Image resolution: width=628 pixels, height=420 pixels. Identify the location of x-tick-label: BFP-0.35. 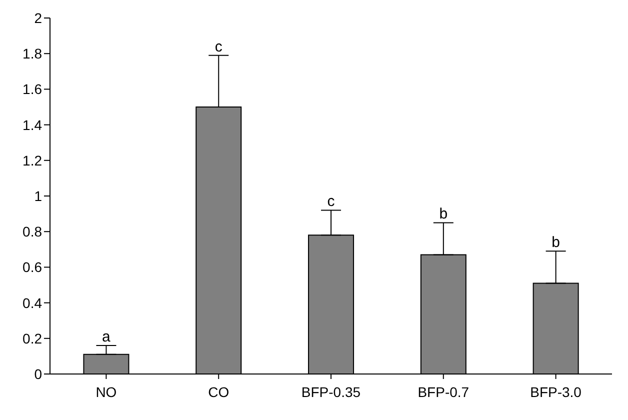
(331, 392).